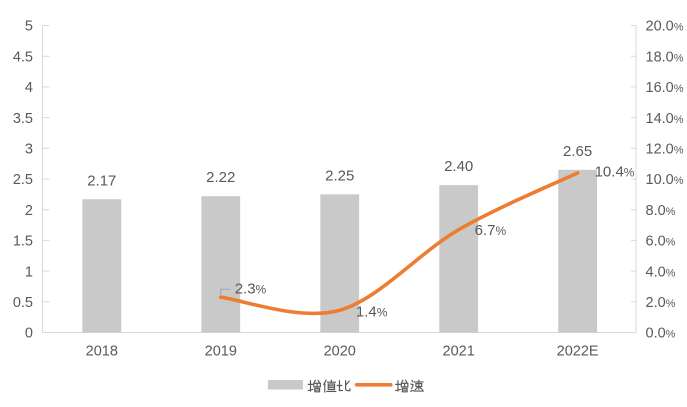 The width and height of the screenshot is (687, 407). Describe the element at coordinates (665, 57) in the screenshot. I see `svg-text: 18.0%` at that location.